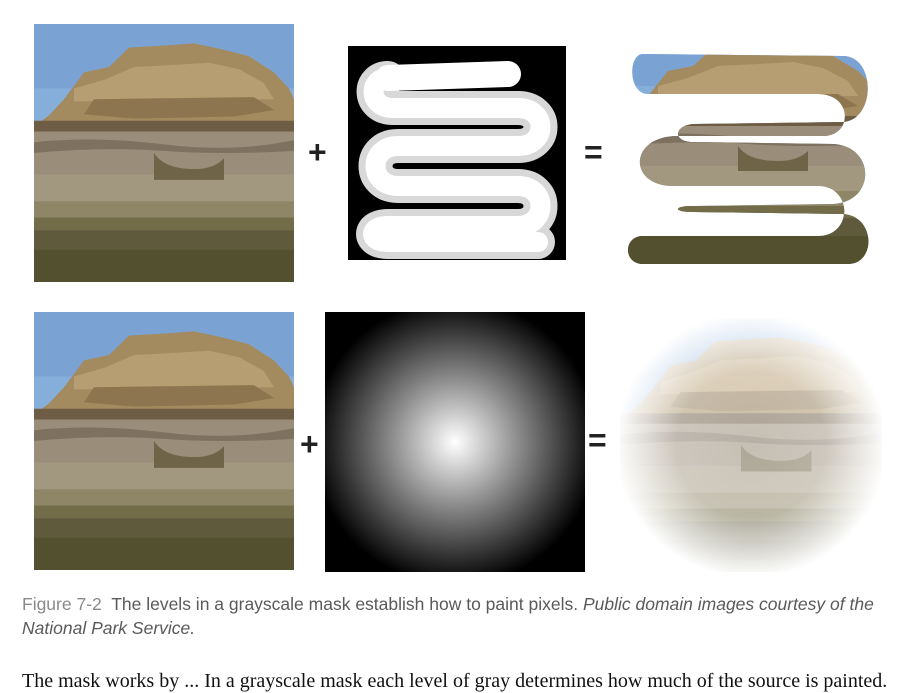 Image resolution: width=920 pixels, height=693 pixels. What do you see at coordinates (457, 153) in the screenshot?
I see `s-curve-mask` at bounding box center [457, 153].